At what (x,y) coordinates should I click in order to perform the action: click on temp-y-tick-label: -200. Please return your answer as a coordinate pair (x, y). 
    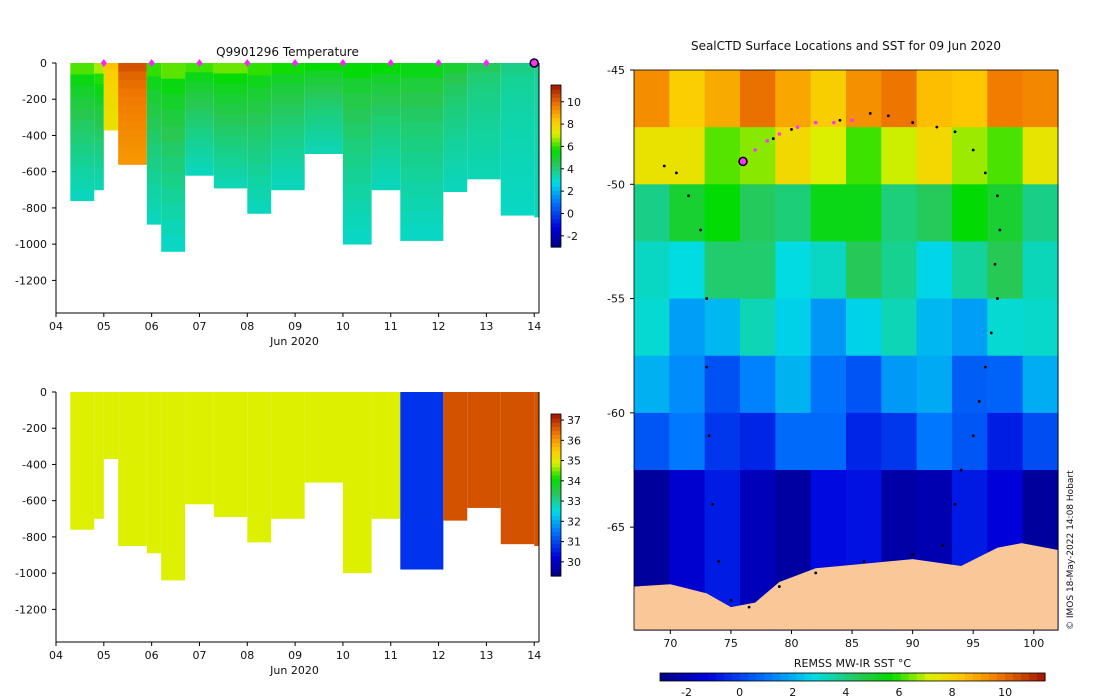
    Looking at the image, I should click on (34, 99).